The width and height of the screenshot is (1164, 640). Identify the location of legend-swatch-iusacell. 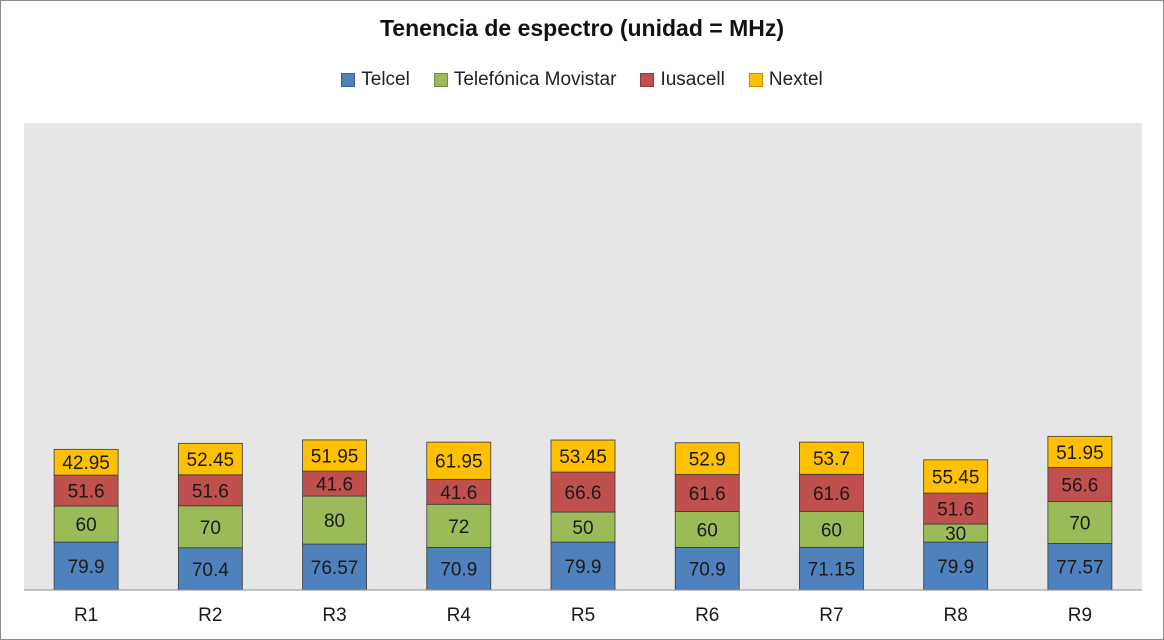
(647, 80).